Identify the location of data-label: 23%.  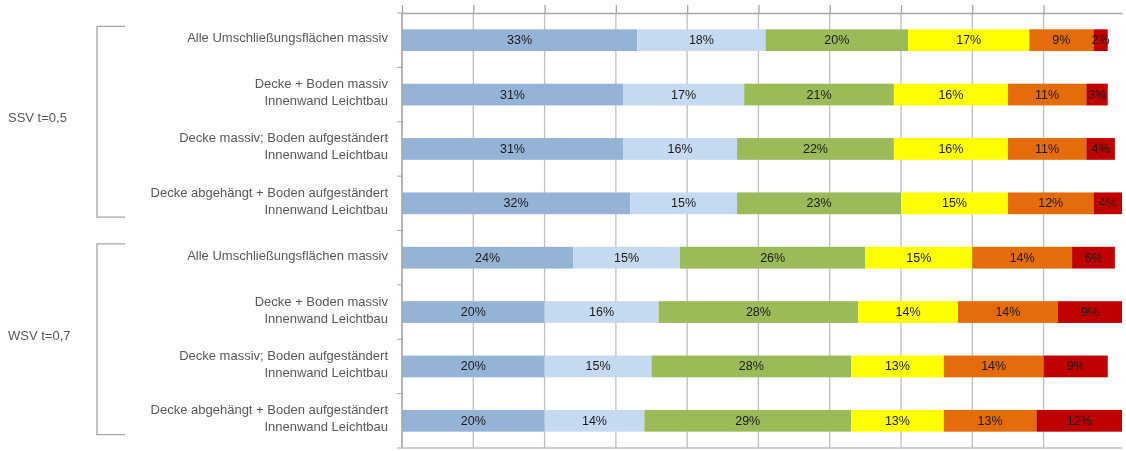
(819, 203).